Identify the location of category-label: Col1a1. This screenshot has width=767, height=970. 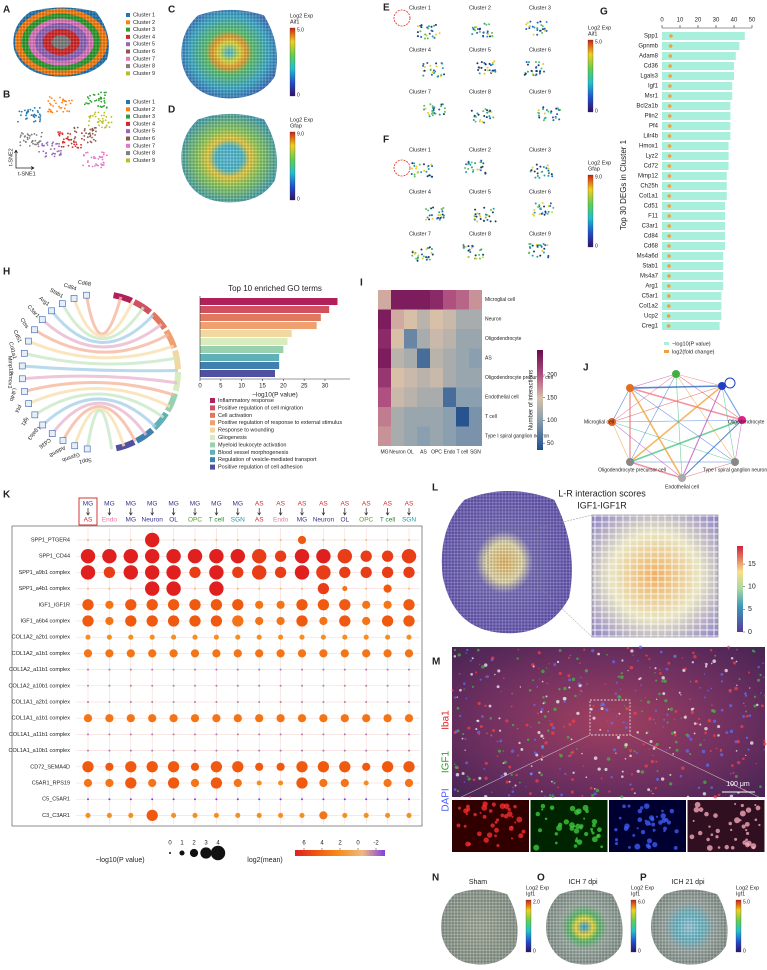
(649, 197).